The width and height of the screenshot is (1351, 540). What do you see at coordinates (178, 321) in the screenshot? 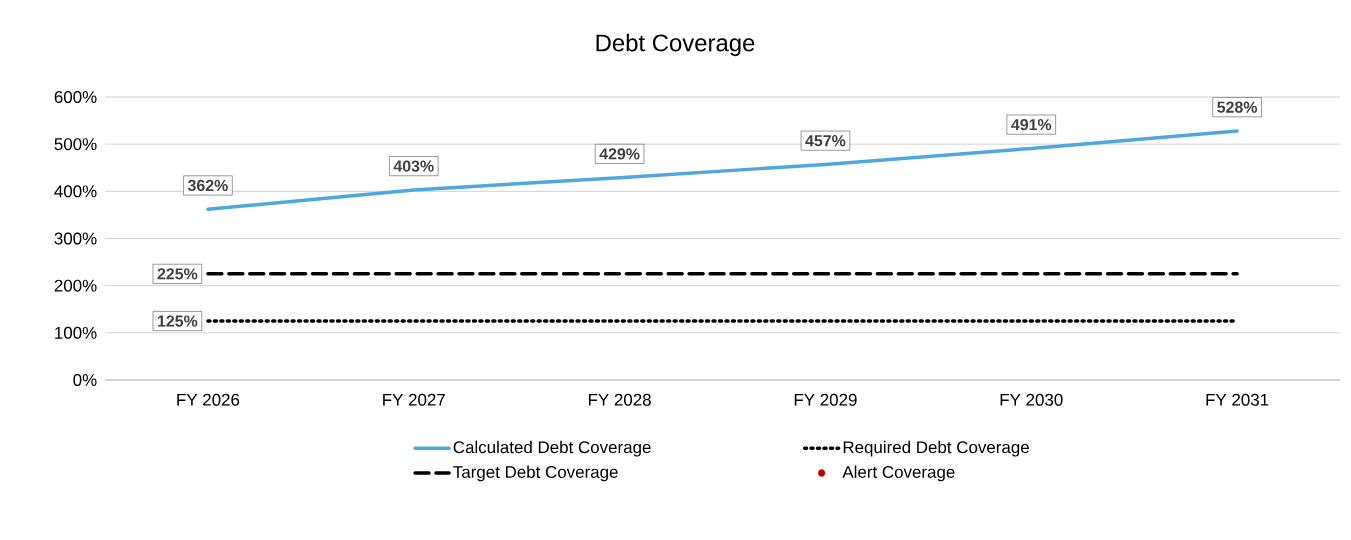
I see `data-label: 125%` at bounding box center [178, 321].